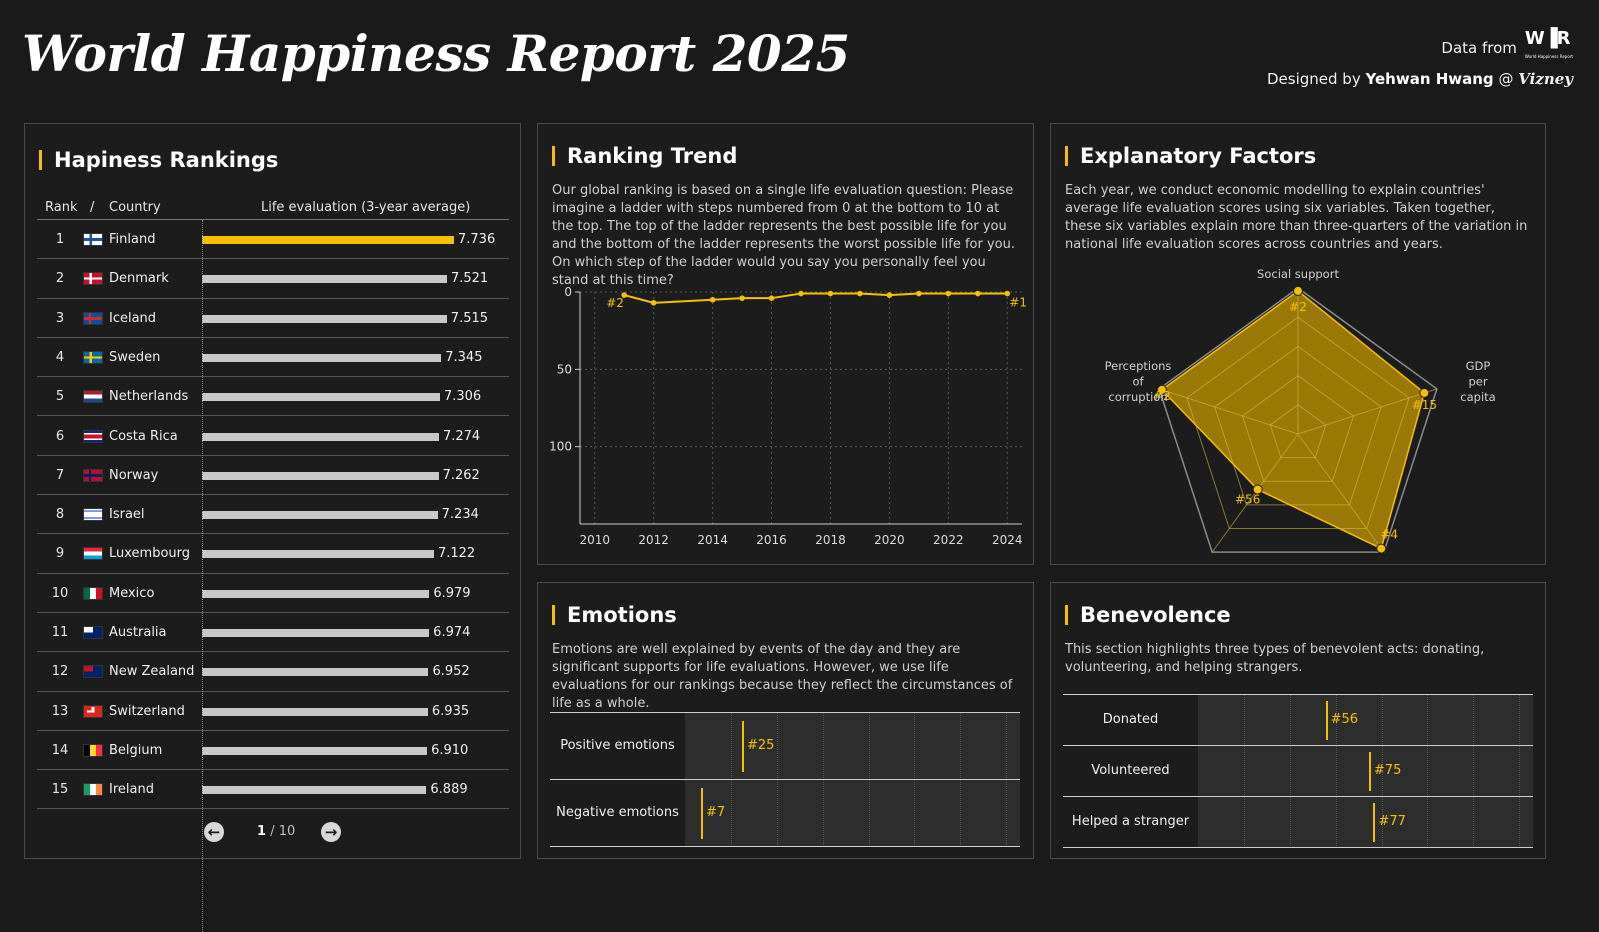 The width and height of the screenshot is (1599, 932). I want to click on table-row: 1 Finland 7.736, so click(273, 240).